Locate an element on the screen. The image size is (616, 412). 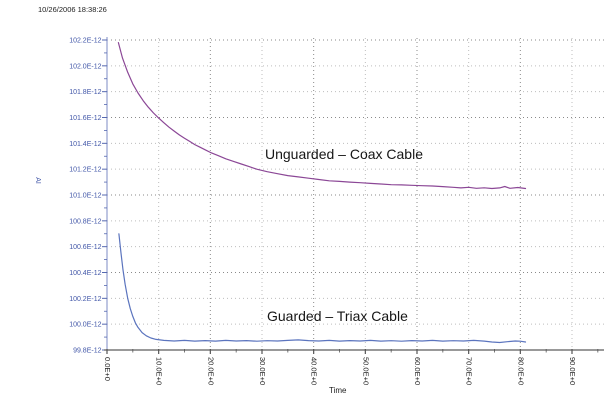
x-tick-label: 80.0E+0 is located at coordinates (520, 371).